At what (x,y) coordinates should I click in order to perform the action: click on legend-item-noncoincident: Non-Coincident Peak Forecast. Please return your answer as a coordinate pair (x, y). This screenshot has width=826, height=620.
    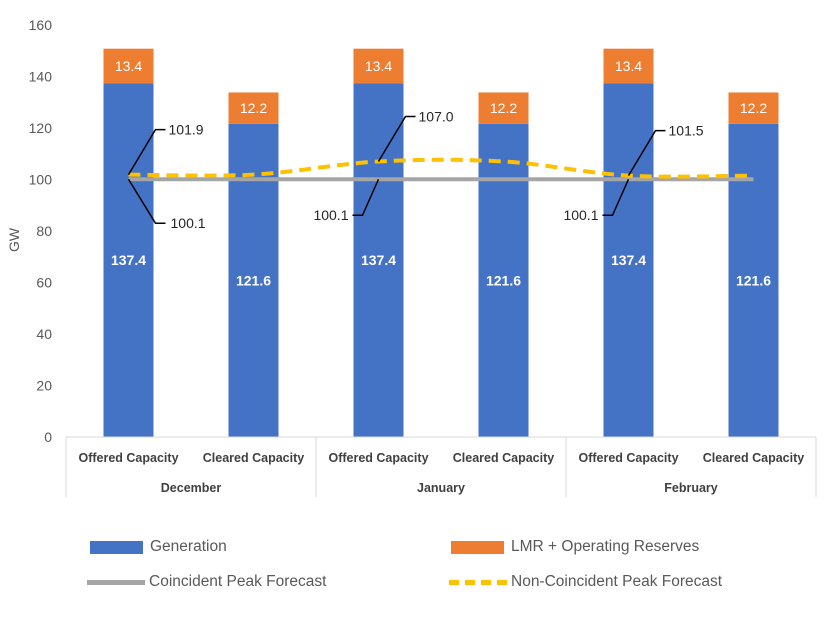
    Looking at the image, I should click on (585, 582).